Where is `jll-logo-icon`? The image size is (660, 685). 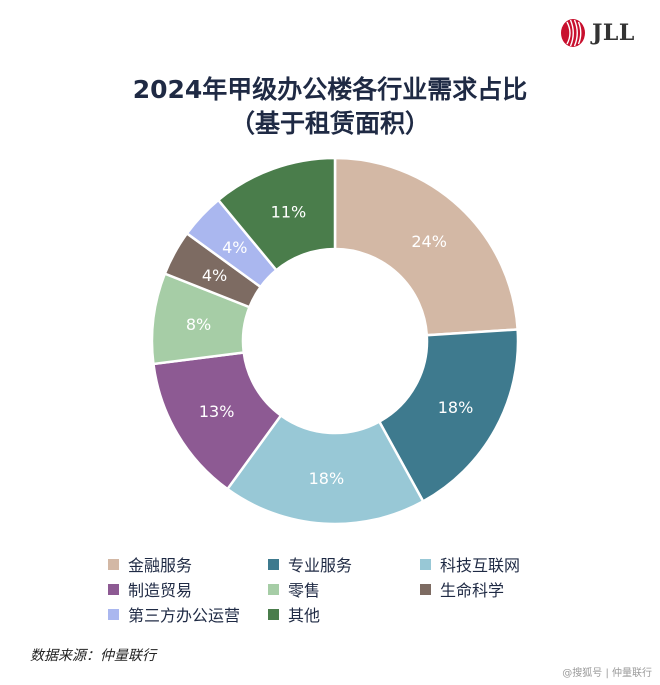 jll-logo-icon is located at coordinates (573, 33).